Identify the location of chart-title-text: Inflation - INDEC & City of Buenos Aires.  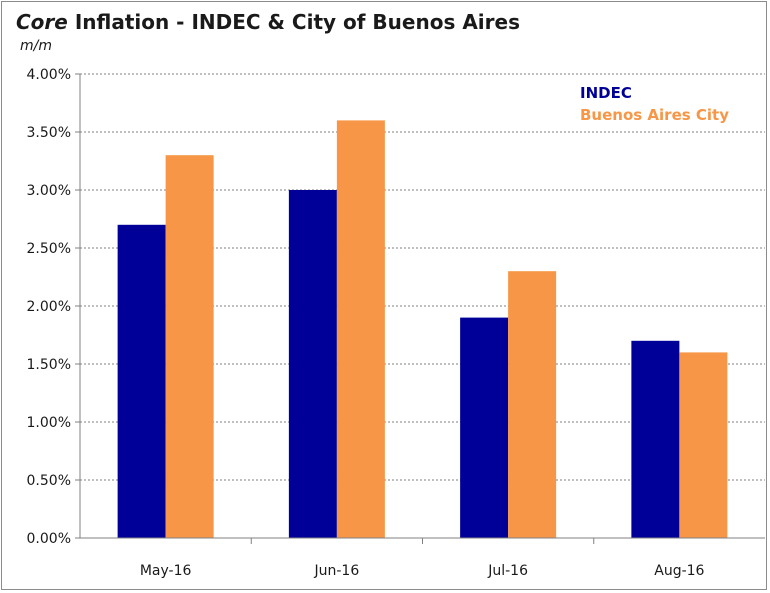
(293, 22).